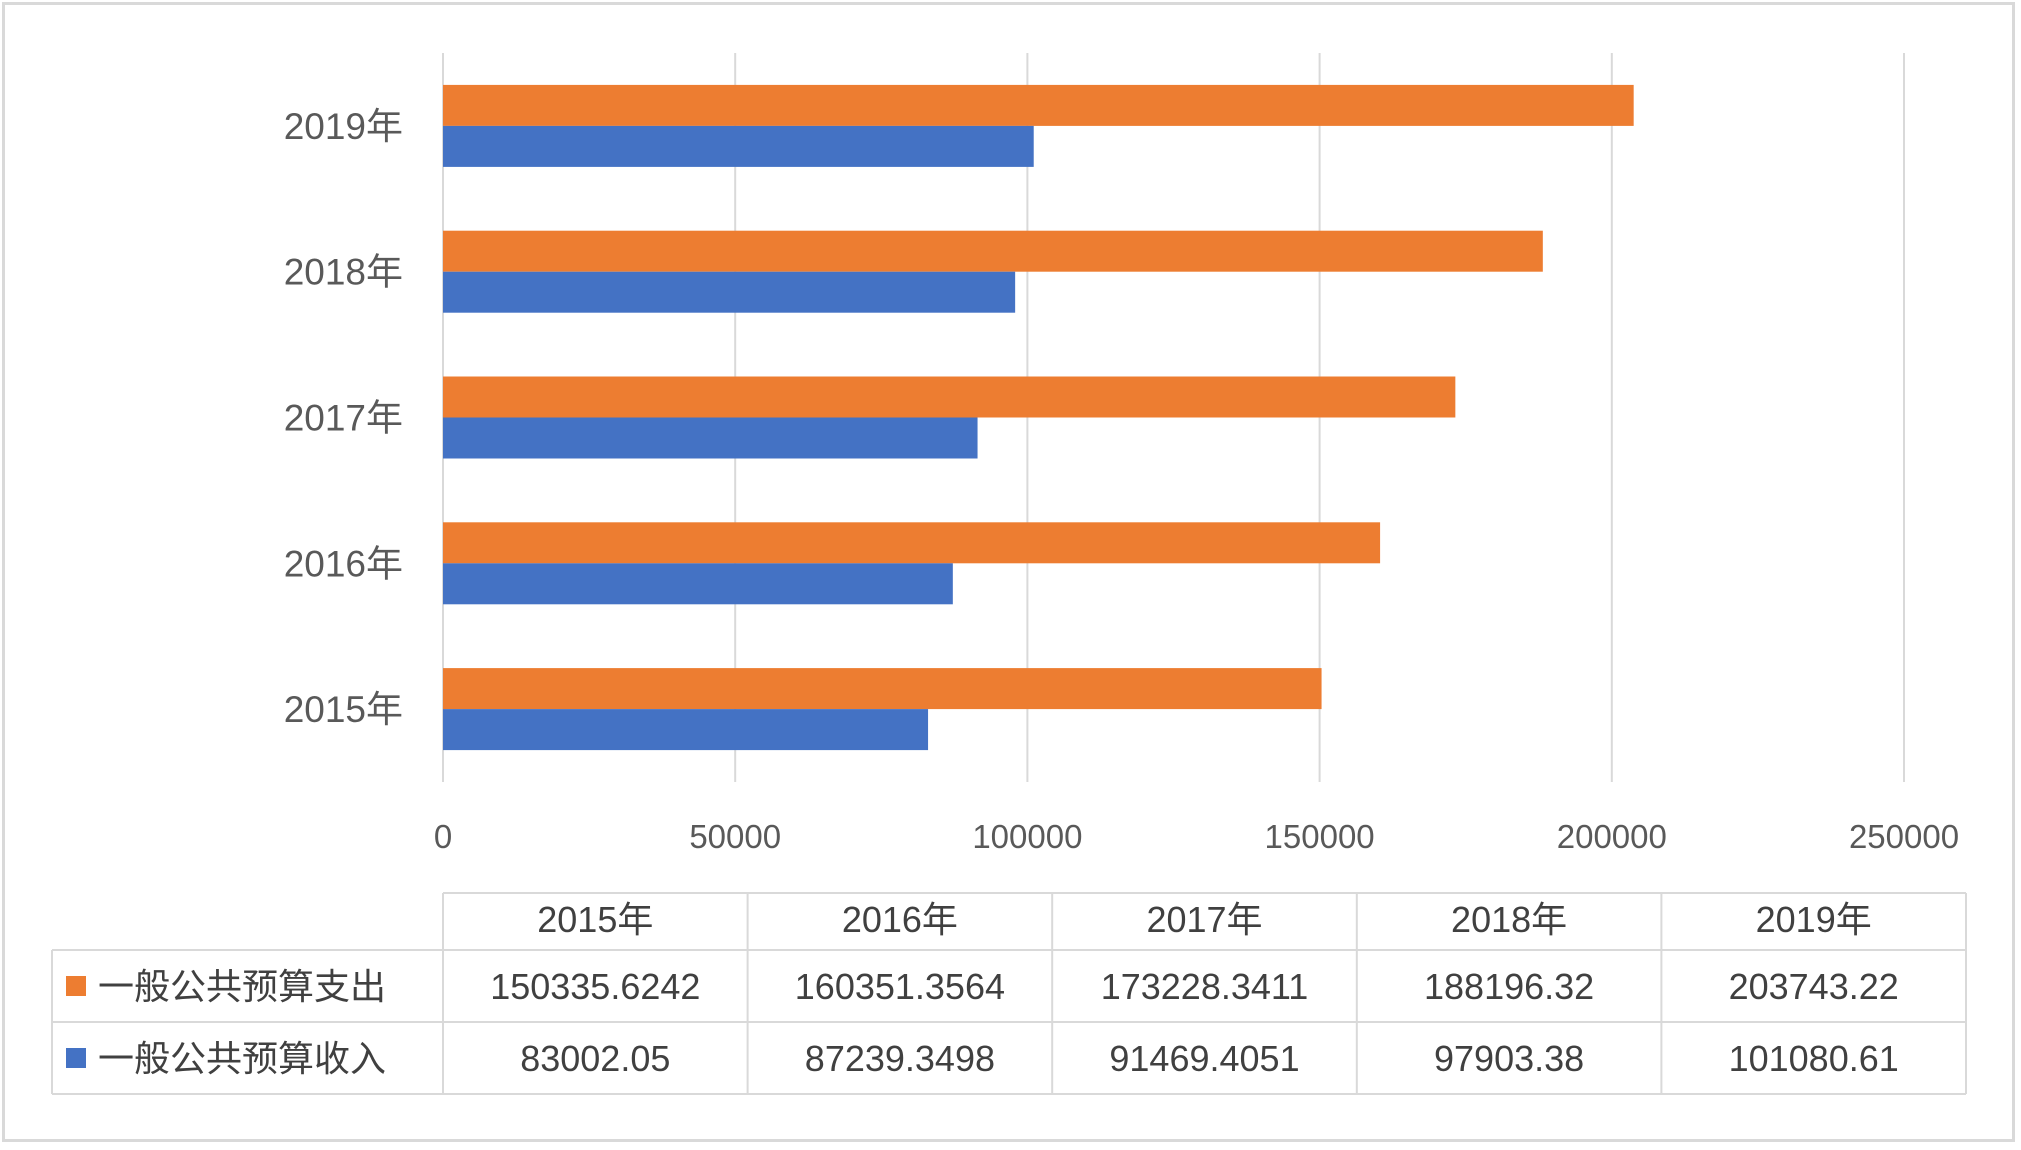  I want to click on table-header: 2015年, so click(595, 919).